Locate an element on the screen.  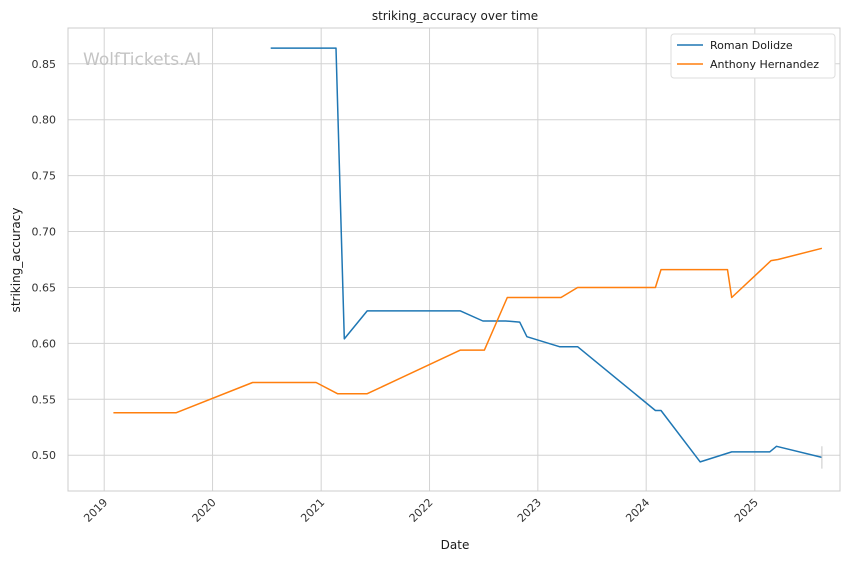
legend-box is located at coordinates (753, 56).